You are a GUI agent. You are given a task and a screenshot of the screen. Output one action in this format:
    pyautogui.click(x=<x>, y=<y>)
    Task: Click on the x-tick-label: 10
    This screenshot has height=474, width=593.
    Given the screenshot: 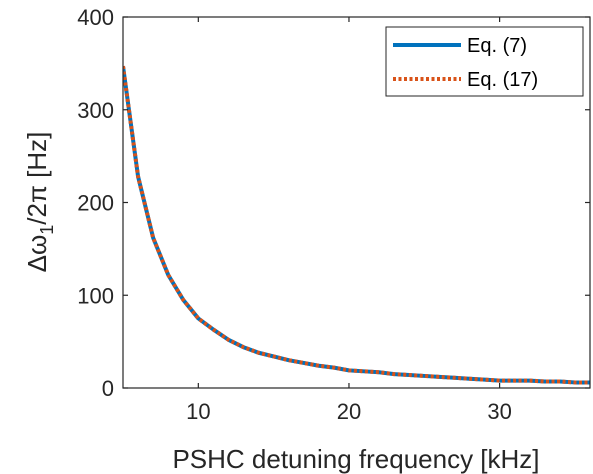 What is the action you would take?
    pyautogui.click(x=198, y=411)
    